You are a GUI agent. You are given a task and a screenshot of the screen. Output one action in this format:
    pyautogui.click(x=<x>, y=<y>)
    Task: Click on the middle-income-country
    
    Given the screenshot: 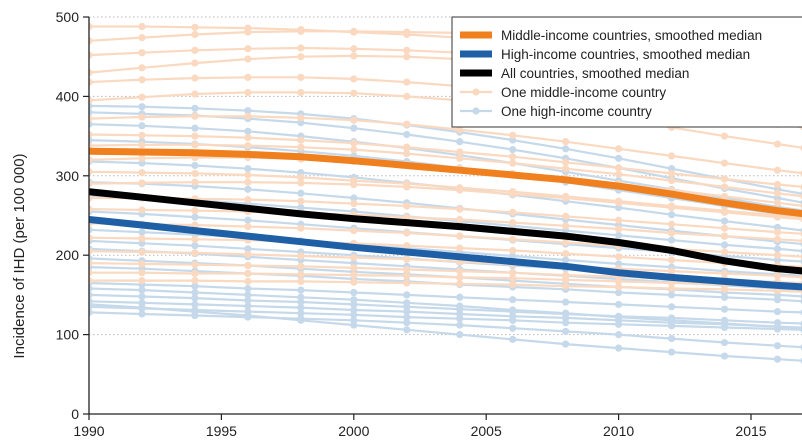 What is the action you would take?
    pyautogui.click(x=445, y=144)
    